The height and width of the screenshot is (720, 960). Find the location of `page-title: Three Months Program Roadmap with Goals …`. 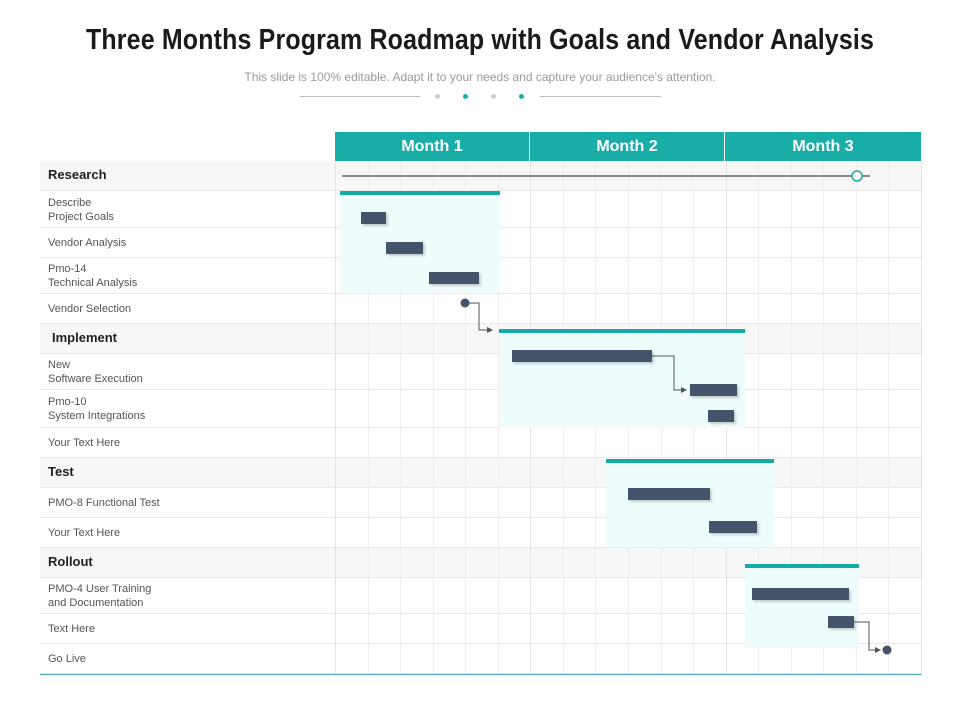

page-title: Three Months Program Roadmap with Goals … is located at coordinates (480, 40).